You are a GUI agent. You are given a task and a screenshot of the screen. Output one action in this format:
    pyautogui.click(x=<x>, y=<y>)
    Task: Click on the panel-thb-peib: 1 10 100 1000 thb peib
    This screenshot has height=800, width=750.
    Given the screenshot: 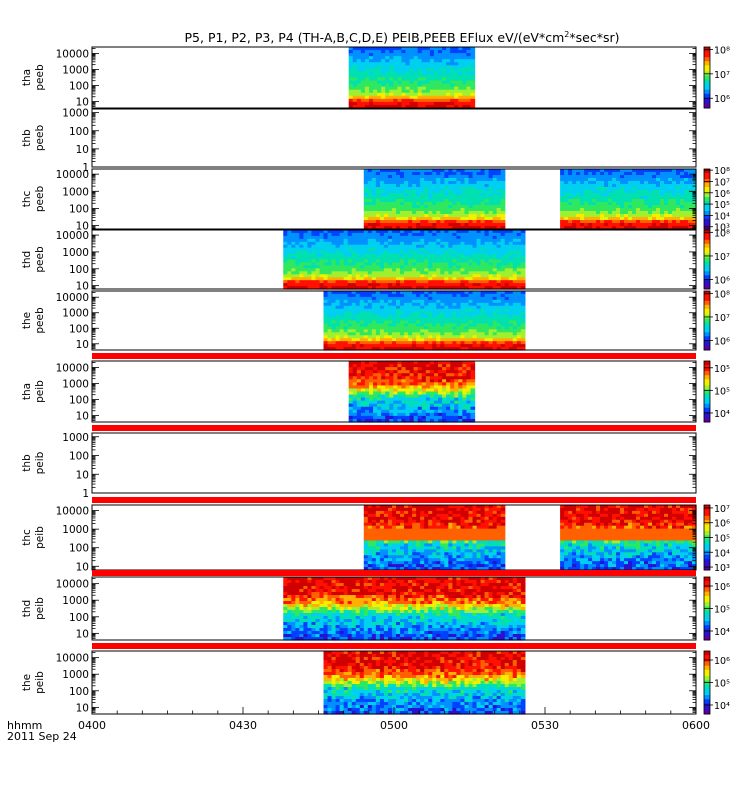 What is the action you would take?
    pyautogui.click(x=359, y=466)
    